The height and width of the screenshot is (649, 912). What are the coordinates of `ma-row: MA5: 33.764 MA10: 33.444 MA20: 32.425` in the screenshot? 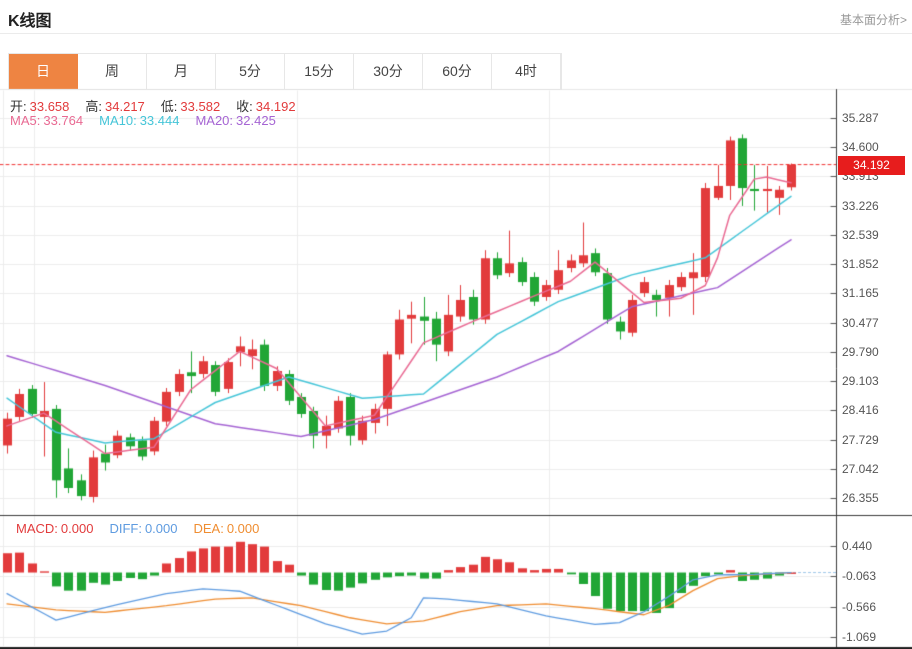 It's located at (151, 120).